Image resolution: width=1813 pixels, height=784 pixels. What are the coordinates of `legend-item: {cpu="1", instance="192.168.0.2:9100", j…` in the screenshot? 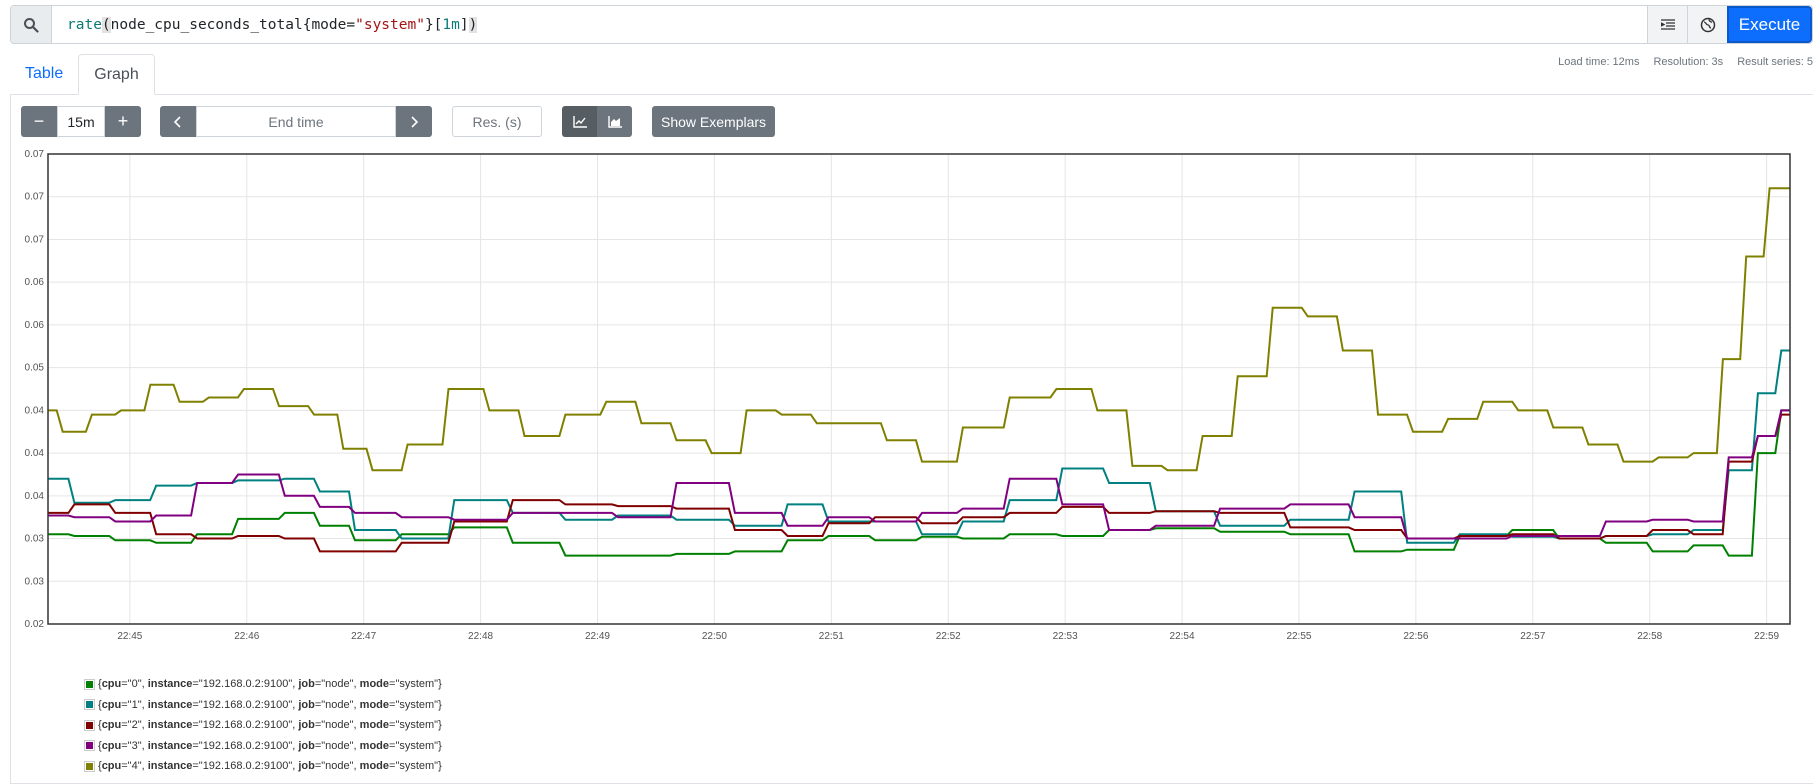 It's located at (263, 705).